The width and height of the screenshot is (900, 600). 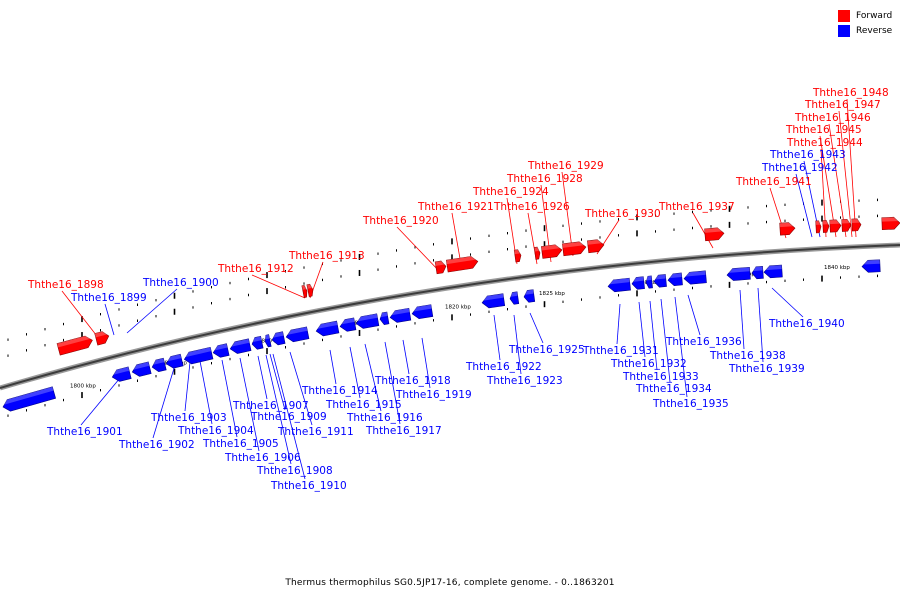 What do you see at coordinates (180, 283) in the screenshot?
I see `reverse-gene-label: Ththe16_1900` at bounding box center [180, 283].